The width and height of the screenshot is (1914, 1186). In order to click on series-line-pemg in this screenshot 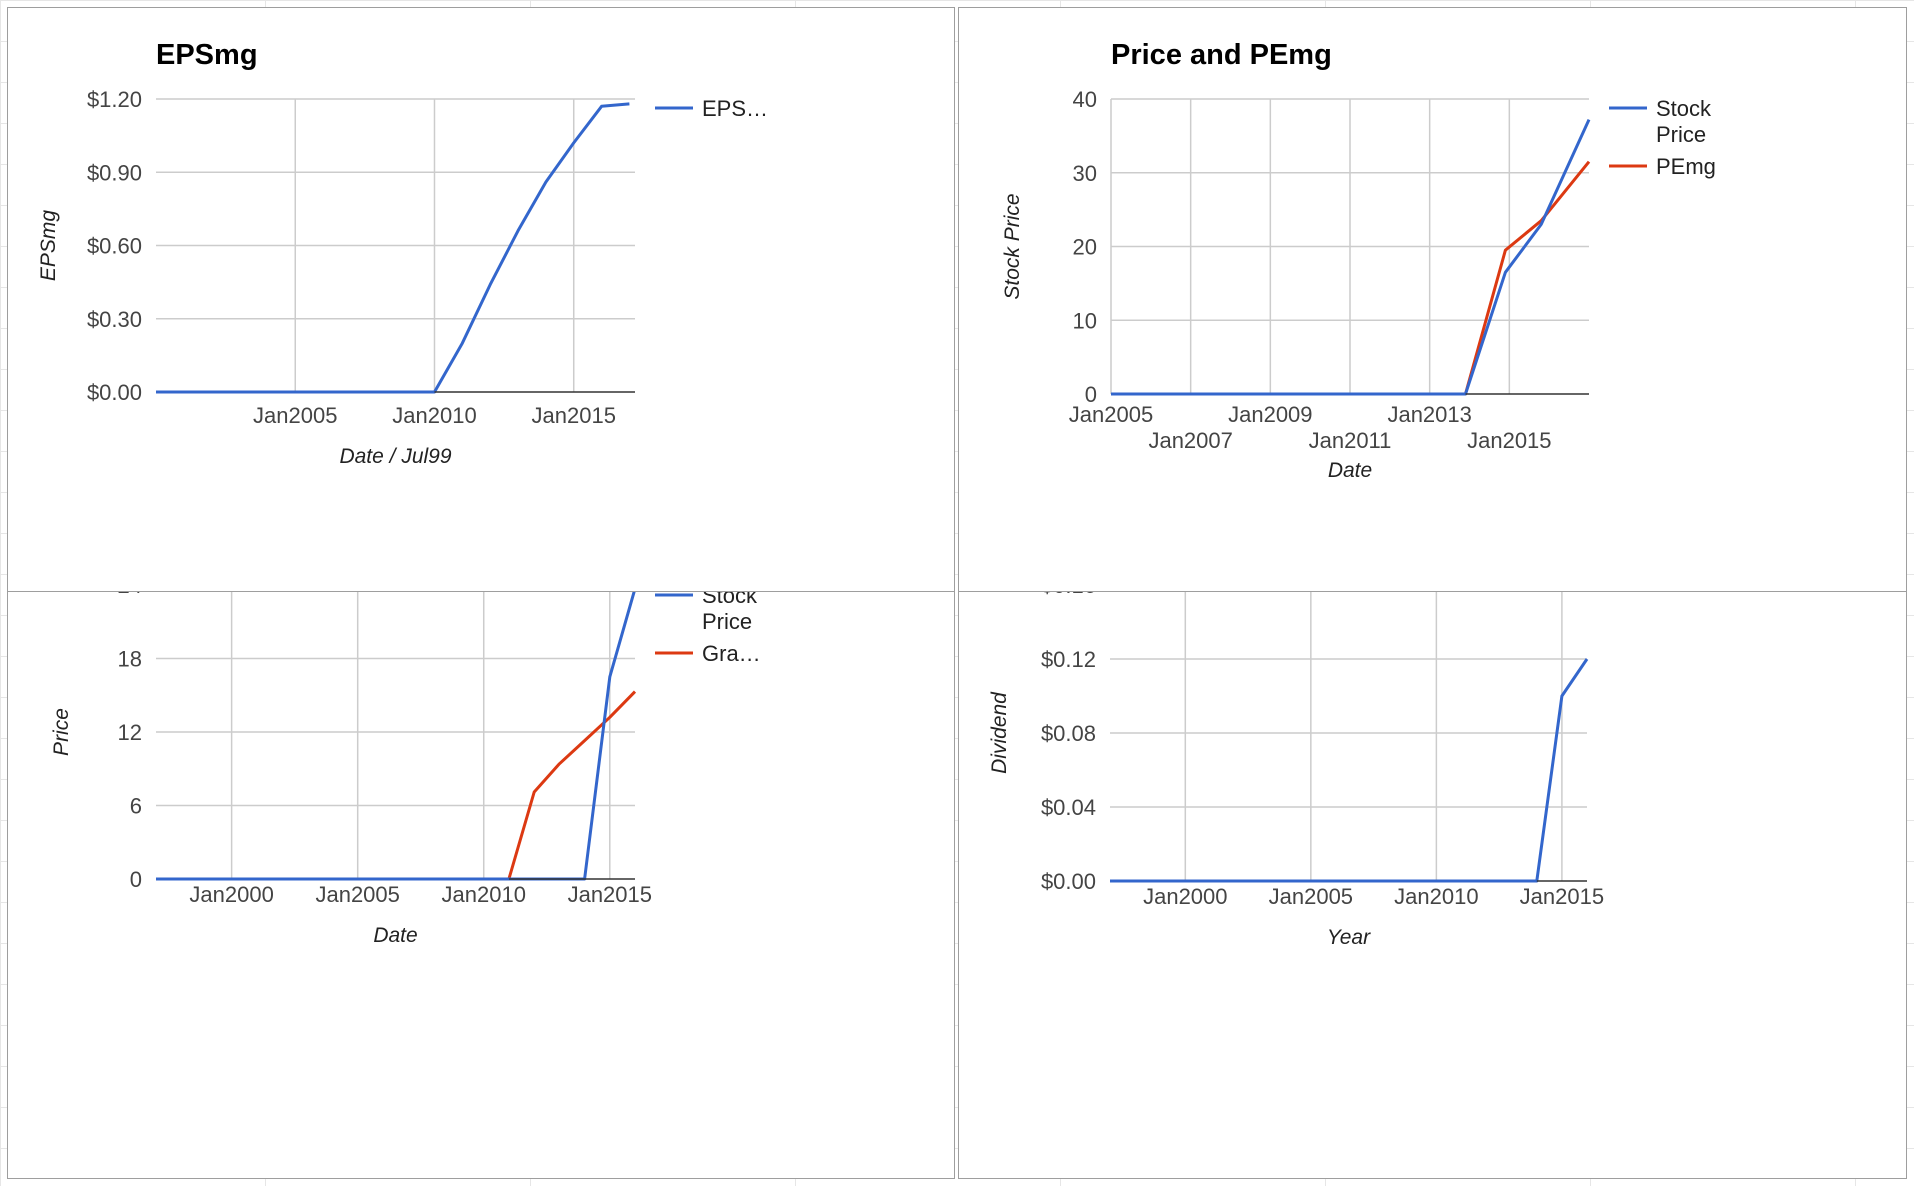, I will do `click(1490, 278)`.